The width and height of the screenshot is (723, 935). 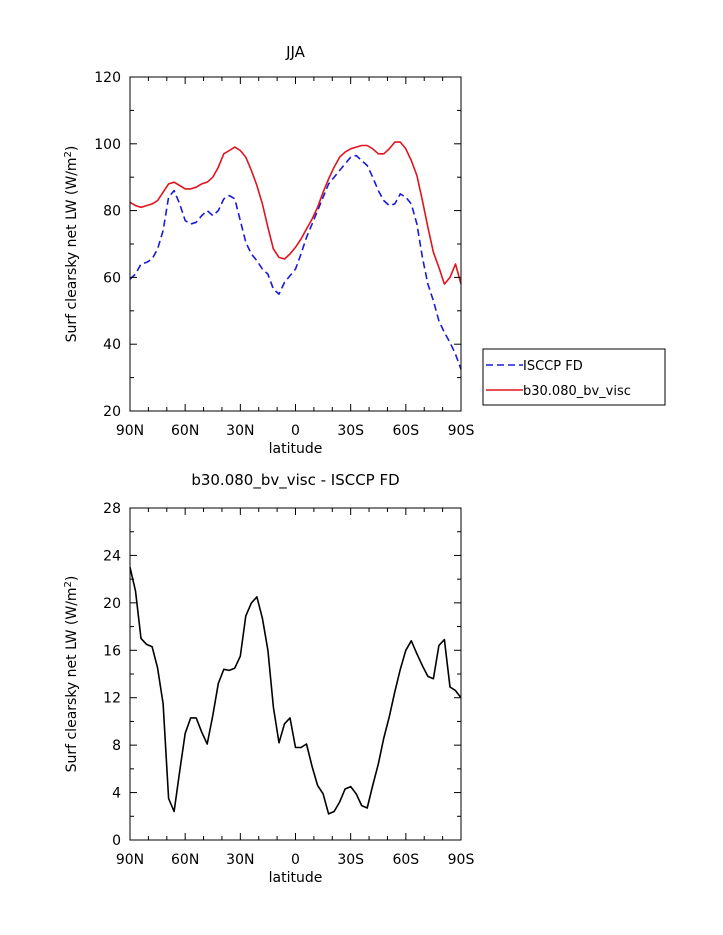 What do you see at coordinates (295, 213) in the screenshot?
I see `series-line-b30-080-bv-visc` at bounding box center [295, 213].